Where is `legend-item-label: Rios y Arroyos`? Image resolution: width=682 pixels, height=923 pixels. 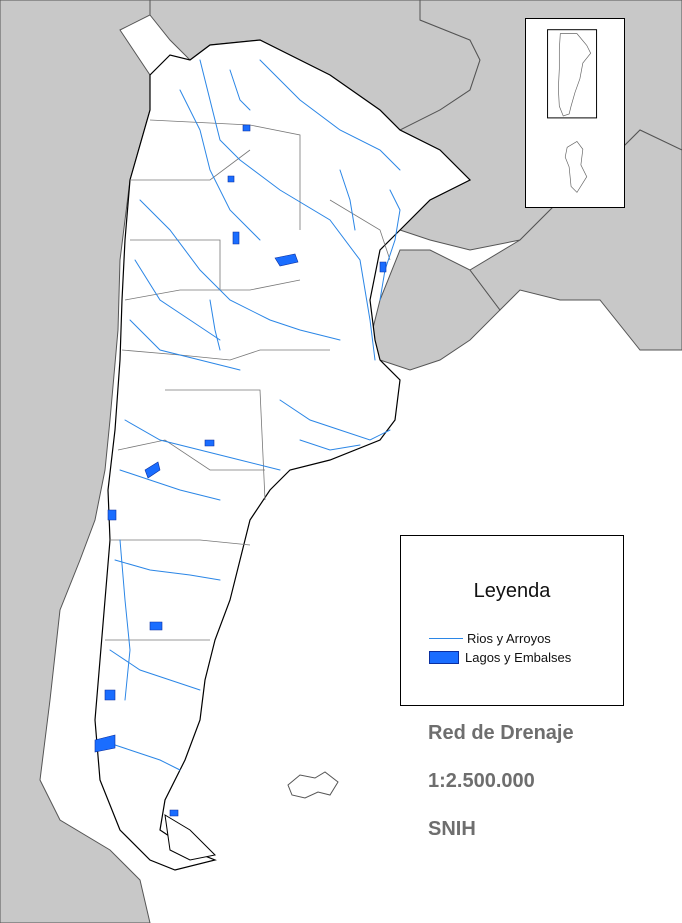
legend-item-label: Rios y Arroyos is located at coordinates (509, 638).